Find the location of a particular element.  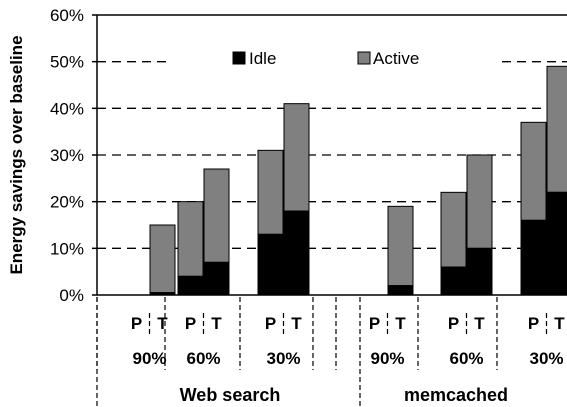

y-tick-label: 0% is located at coordinates (71, 295).